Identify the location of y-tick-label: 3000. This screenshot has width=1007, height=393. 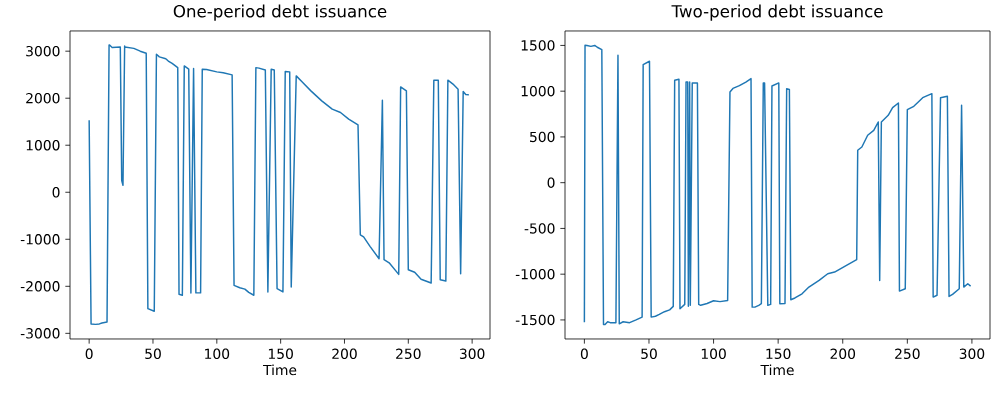
(43, 51).